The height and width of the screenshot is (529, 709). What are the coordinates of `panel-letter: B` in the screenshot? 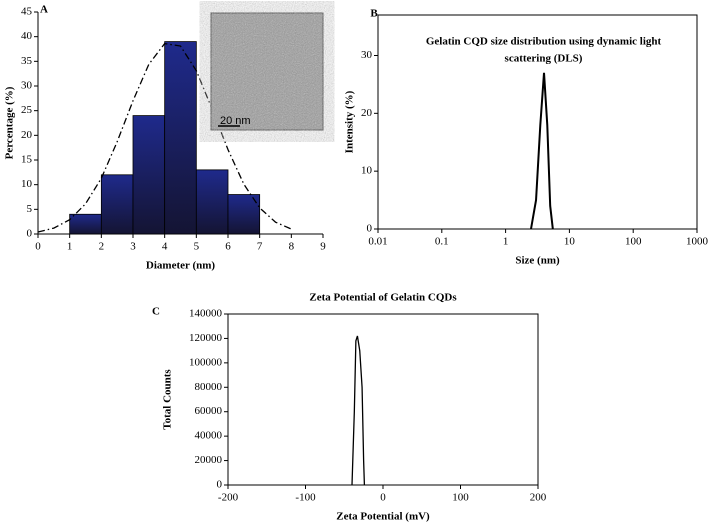 It's located at (374, 14).